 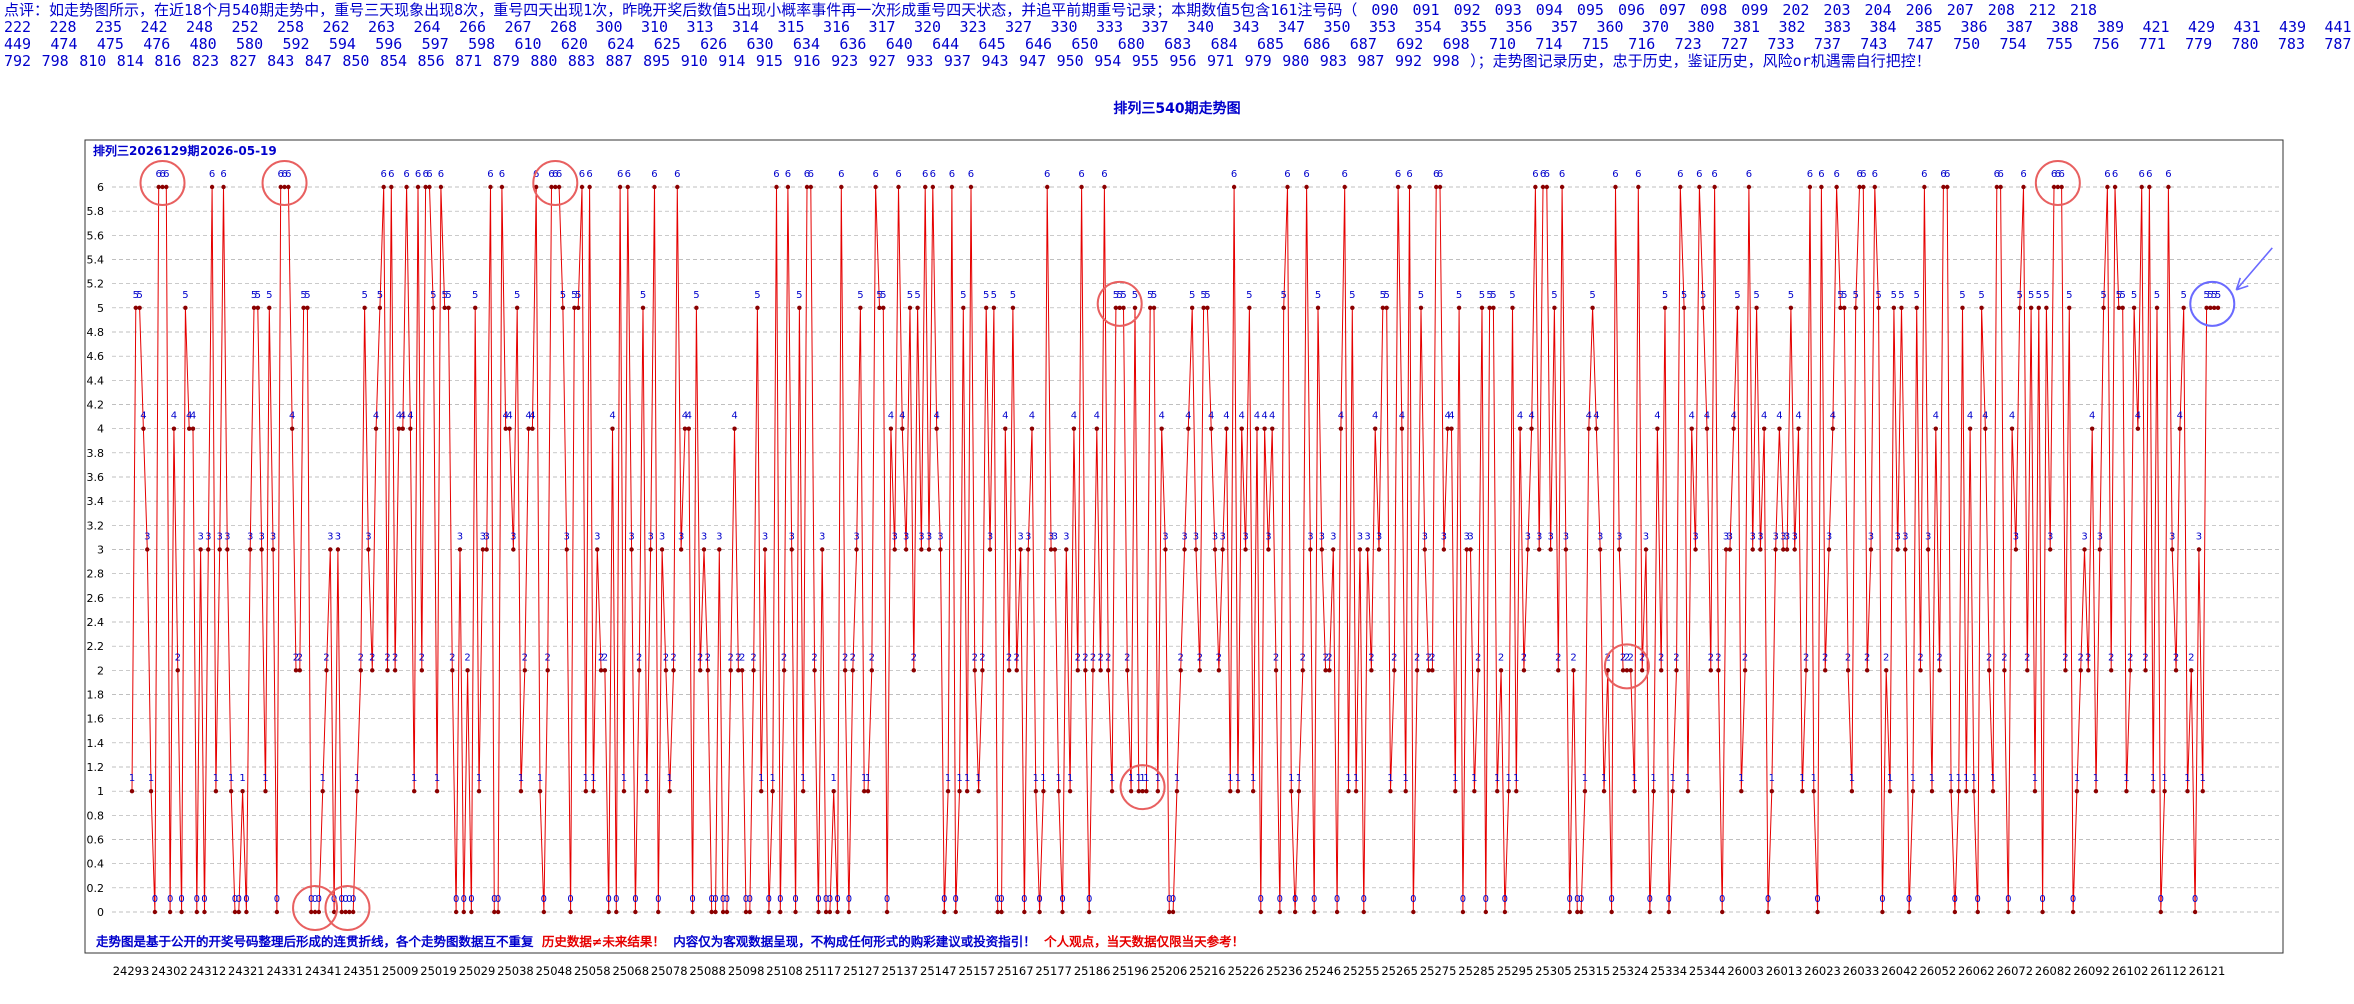 What do you see at coordinates (845, 61) in the screenshot?
I see `code-item: 923` at bounding box center [845, 61].